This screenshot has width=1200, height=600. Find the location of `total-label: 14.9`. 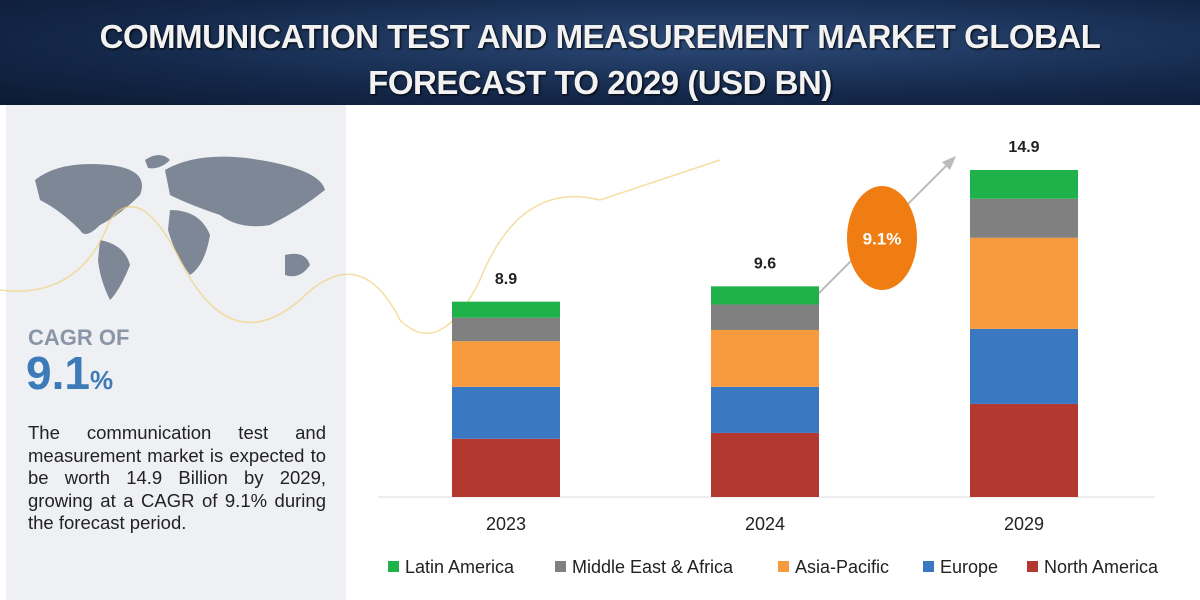

total-label: 14.9 is located at coordinates (1023, 147).